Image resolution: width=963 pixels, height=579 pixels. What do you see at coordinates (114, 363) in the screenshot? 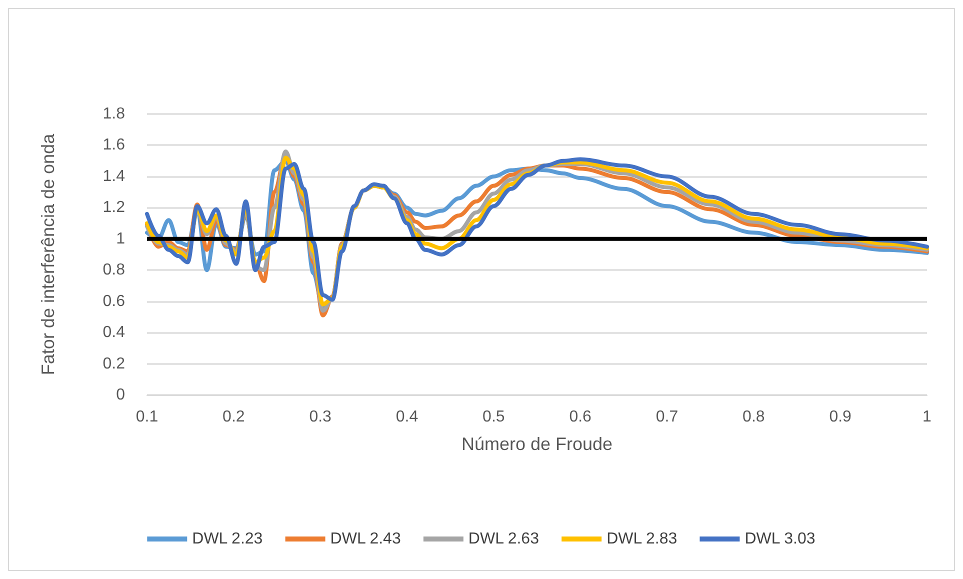
I see `y-tick-label: 0.2` at bounding box center [114, 363].